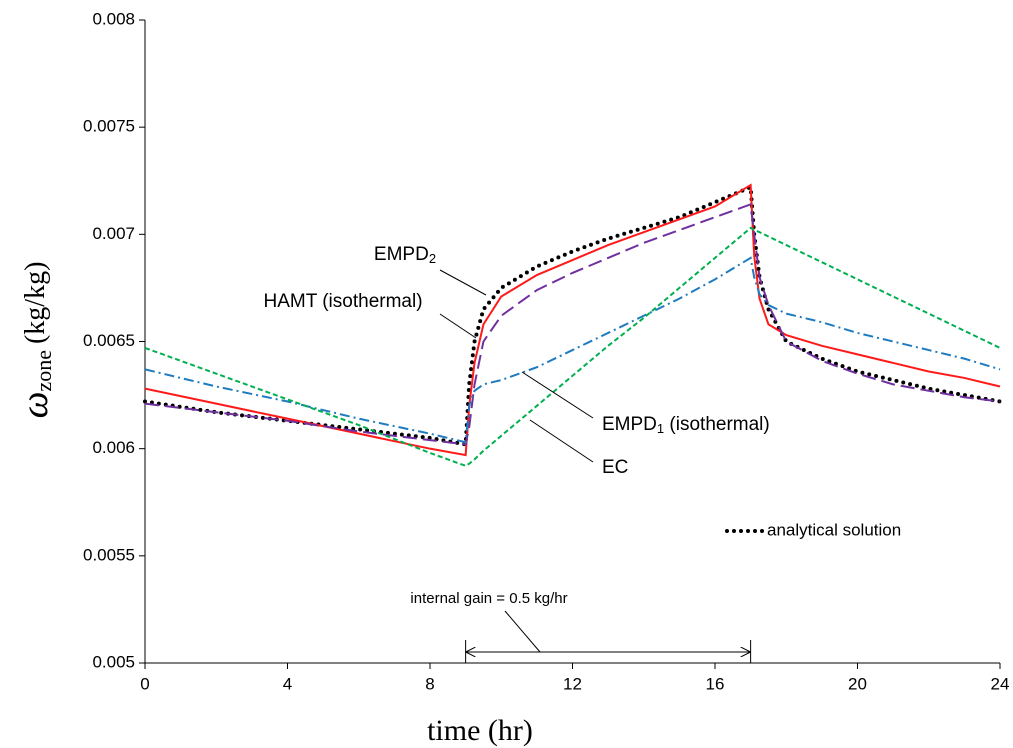  I want to click on series-label: HAMT (isothermal), so click(342, 301).